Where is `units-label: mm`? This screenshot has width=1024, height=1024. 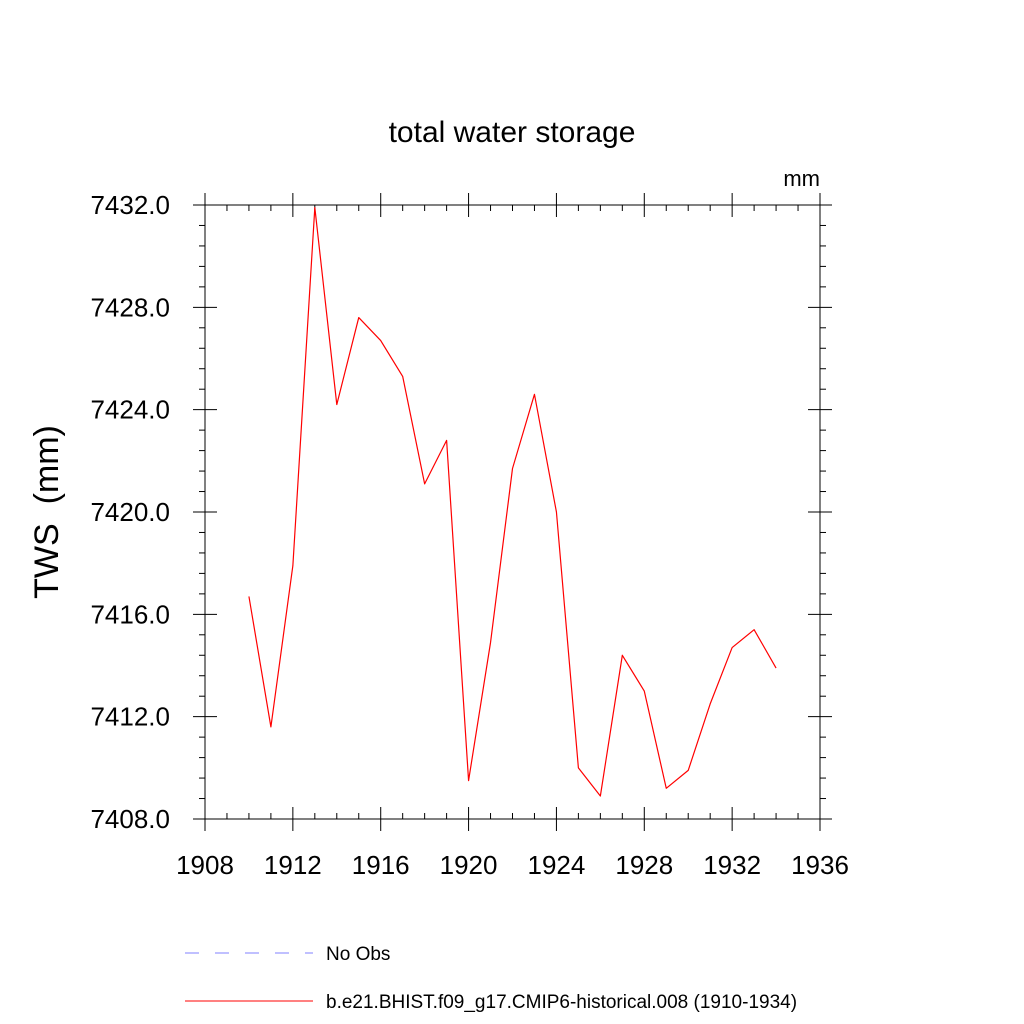
units-label: mm is located at coordinates (801, 178).